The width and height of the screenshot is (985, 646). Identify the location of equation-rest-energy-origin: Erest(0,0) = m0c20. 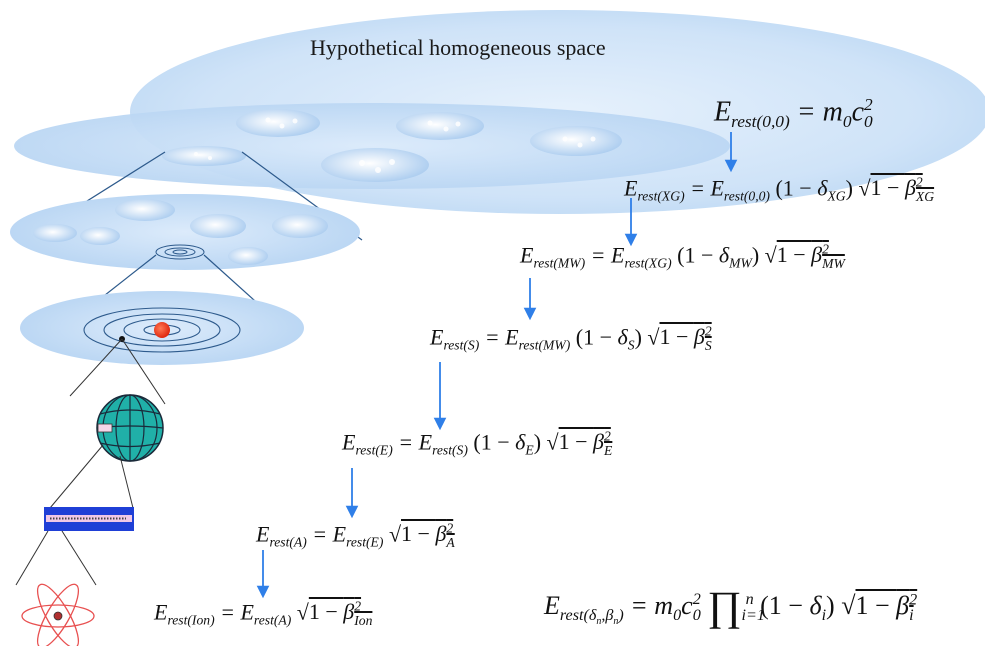
(793, 113).